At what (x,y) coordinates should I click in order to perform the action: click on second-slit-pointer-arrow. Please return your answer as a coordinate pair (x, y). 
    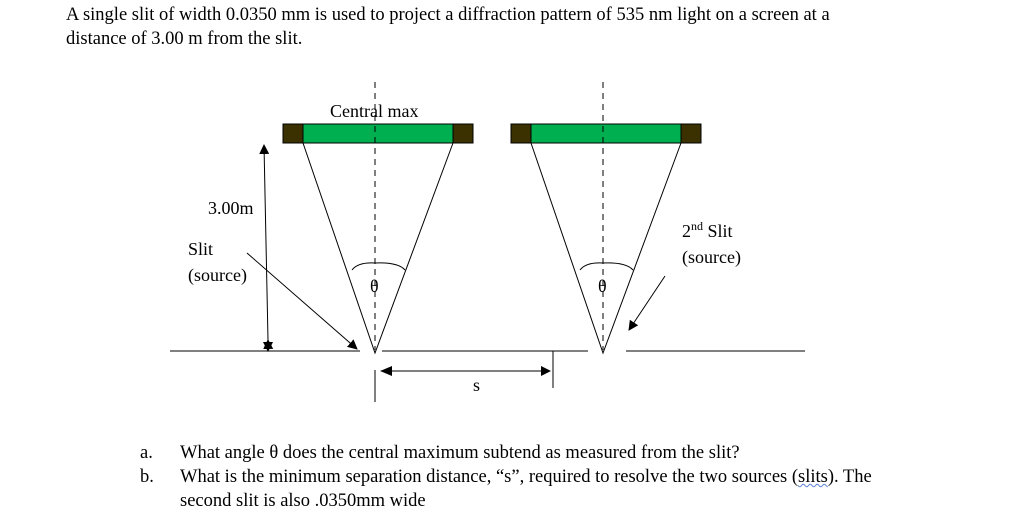
    Looking at the image, I should click on (647, 303).